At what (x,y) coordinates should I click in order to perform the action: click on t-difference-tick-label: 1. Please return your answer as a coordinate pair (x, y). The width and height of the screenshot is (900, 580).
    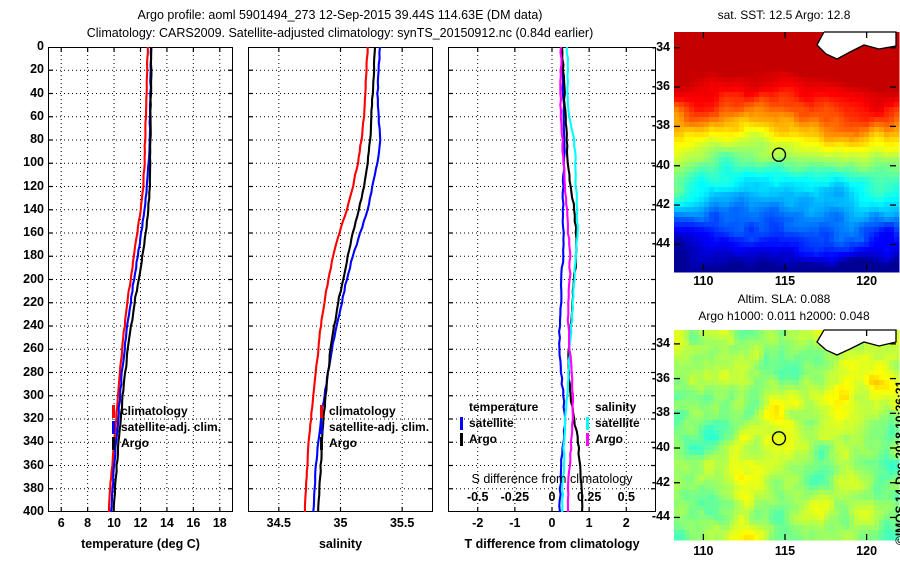
    Looking at the image, I should click on (589, 523).